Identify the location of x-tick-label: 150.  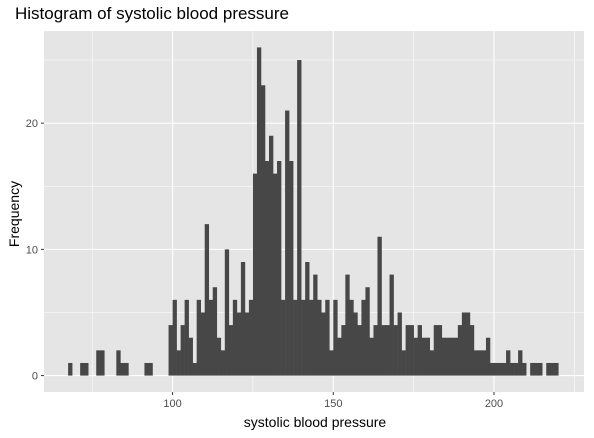
(333, 404).